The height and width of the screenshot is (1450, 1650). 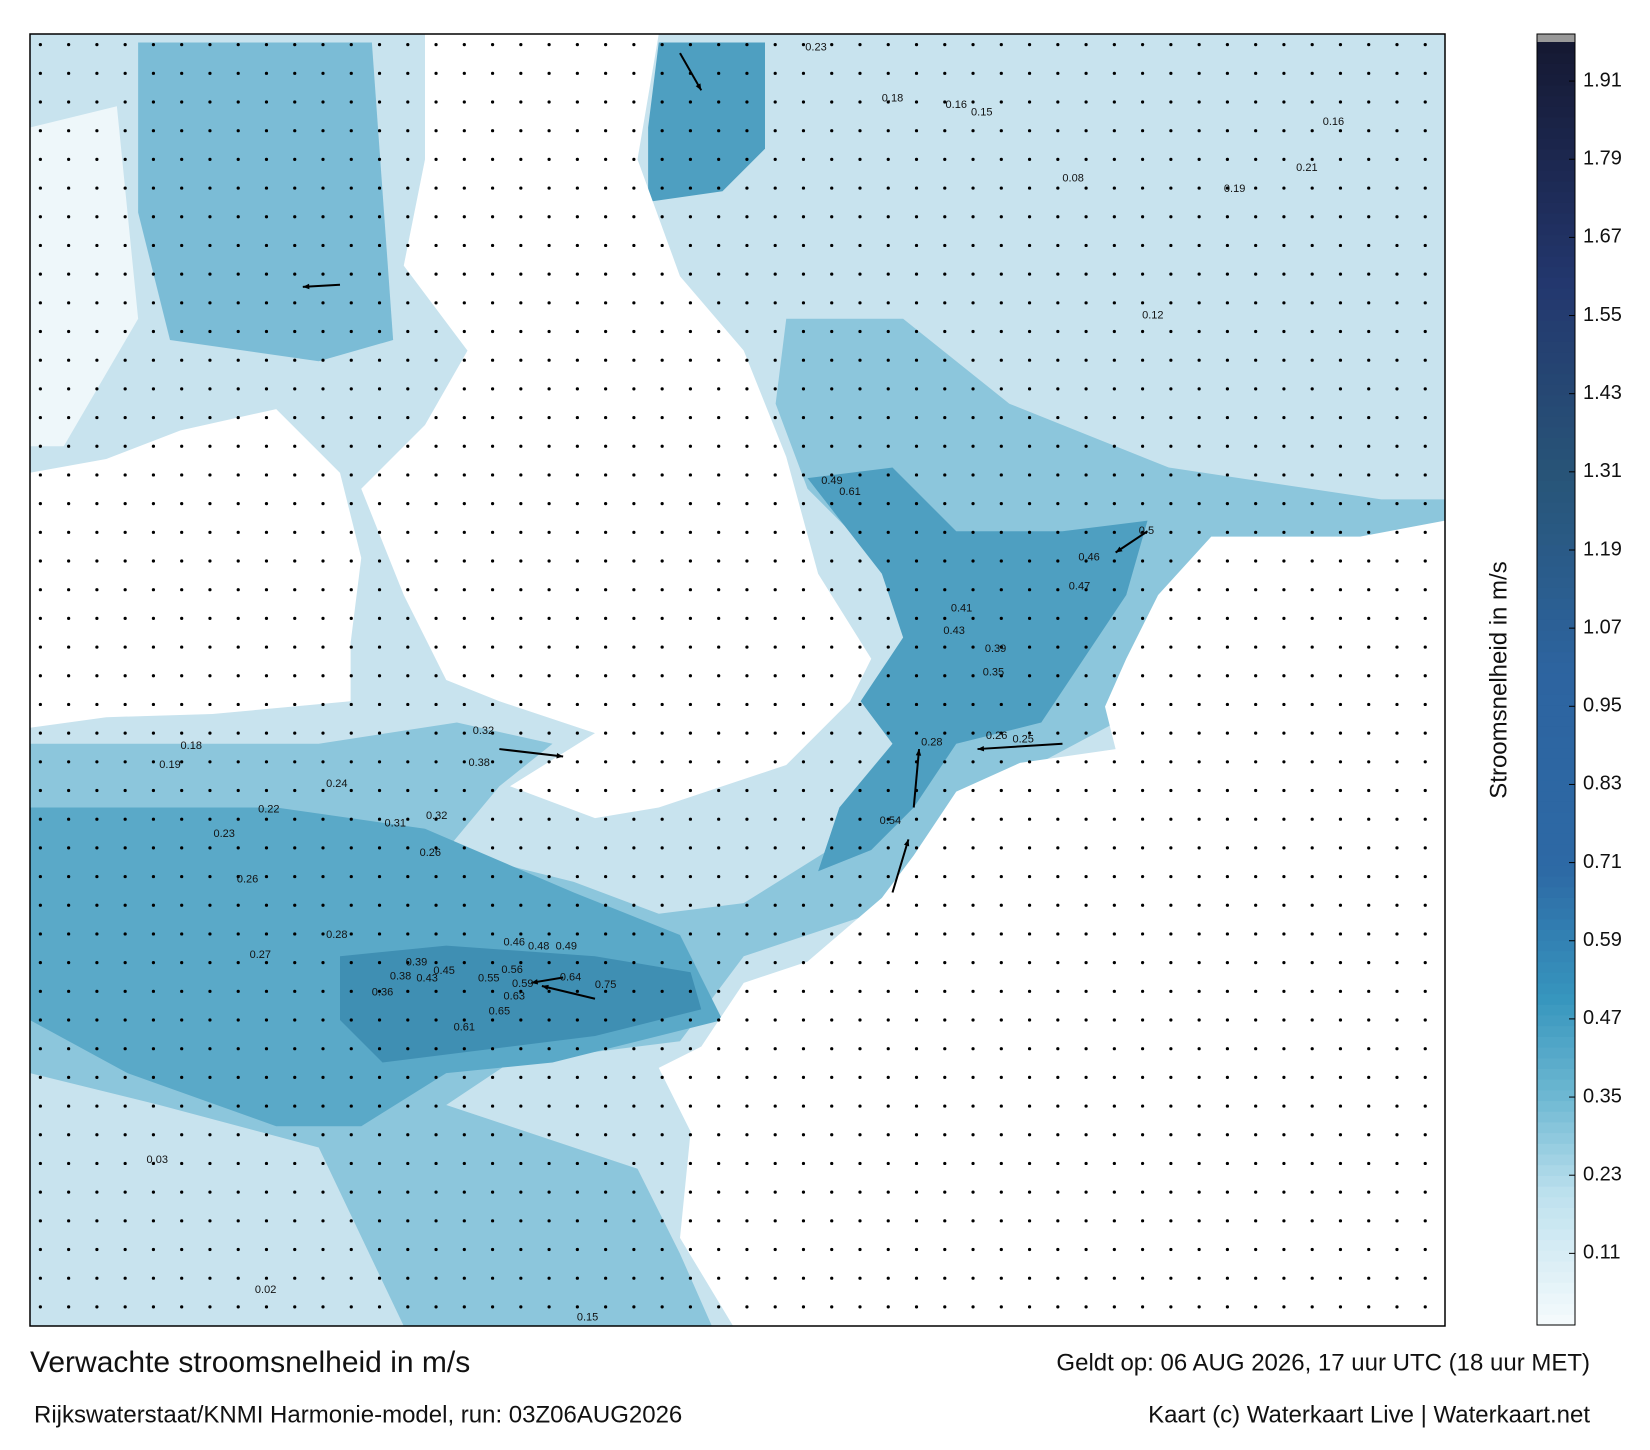 I want to click on vector-arrowhead, so click(x=1119, y=549).